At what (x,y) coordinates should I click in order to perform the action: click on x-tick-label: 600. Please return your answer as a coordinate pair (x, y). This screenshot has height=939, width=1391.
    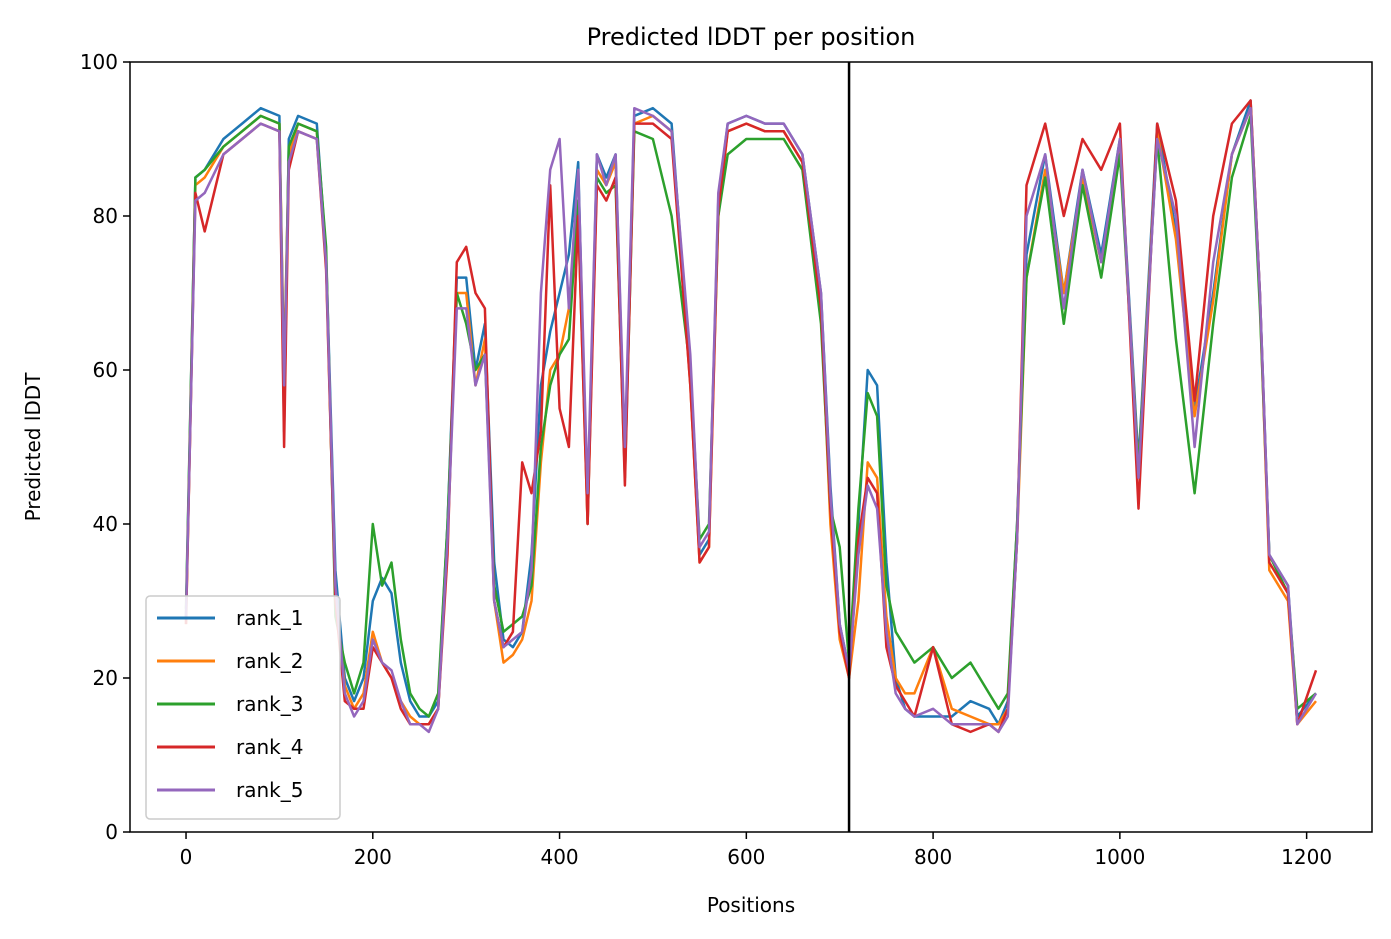
    Looking at the image, I should click on (746, 857).